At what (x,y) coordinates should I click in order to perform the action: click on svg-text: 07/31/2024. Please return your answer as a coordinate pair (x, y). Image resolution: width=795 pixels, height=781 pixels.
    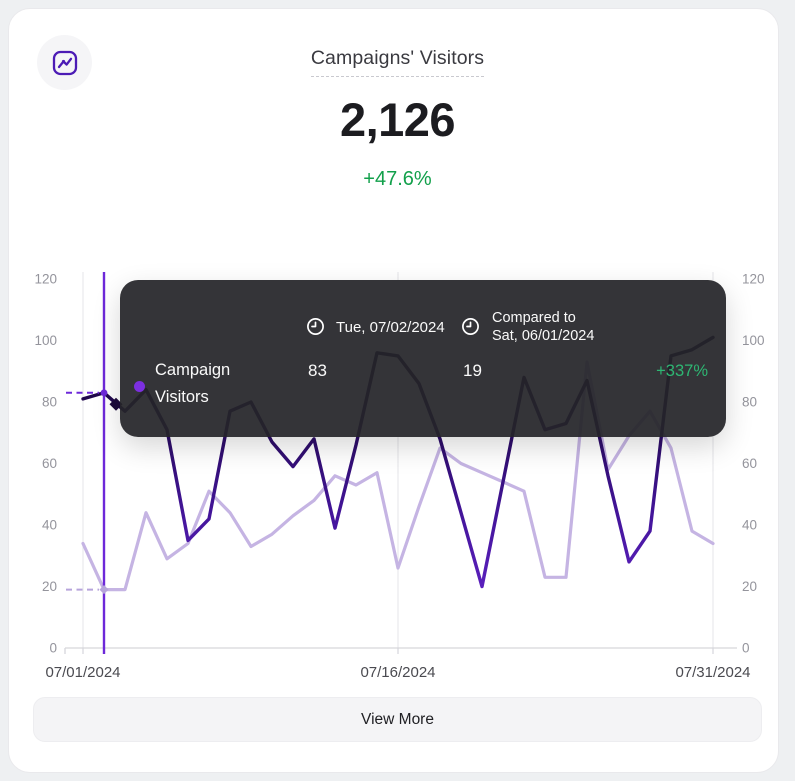
    Looking at the image, I should click on (712, 672).